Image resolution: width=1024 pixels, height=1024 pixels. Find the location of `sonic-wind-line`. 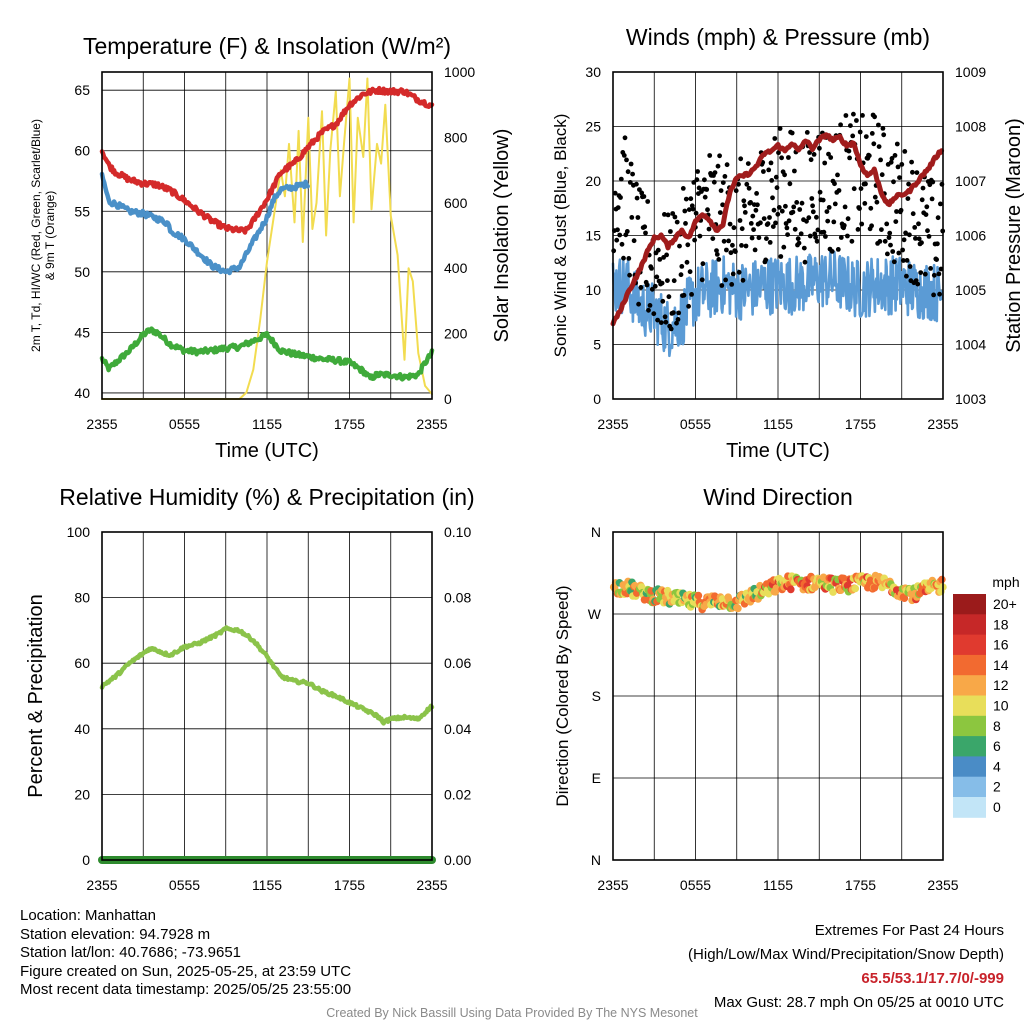

sonic-wind-line is located at coordinates (777, 304).